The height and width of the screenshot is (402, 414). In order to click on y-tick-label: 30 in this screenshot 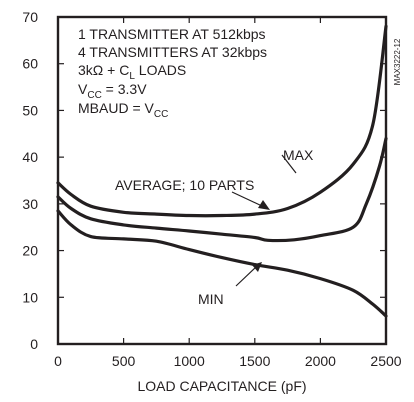, I will do `click(30, 204)`.